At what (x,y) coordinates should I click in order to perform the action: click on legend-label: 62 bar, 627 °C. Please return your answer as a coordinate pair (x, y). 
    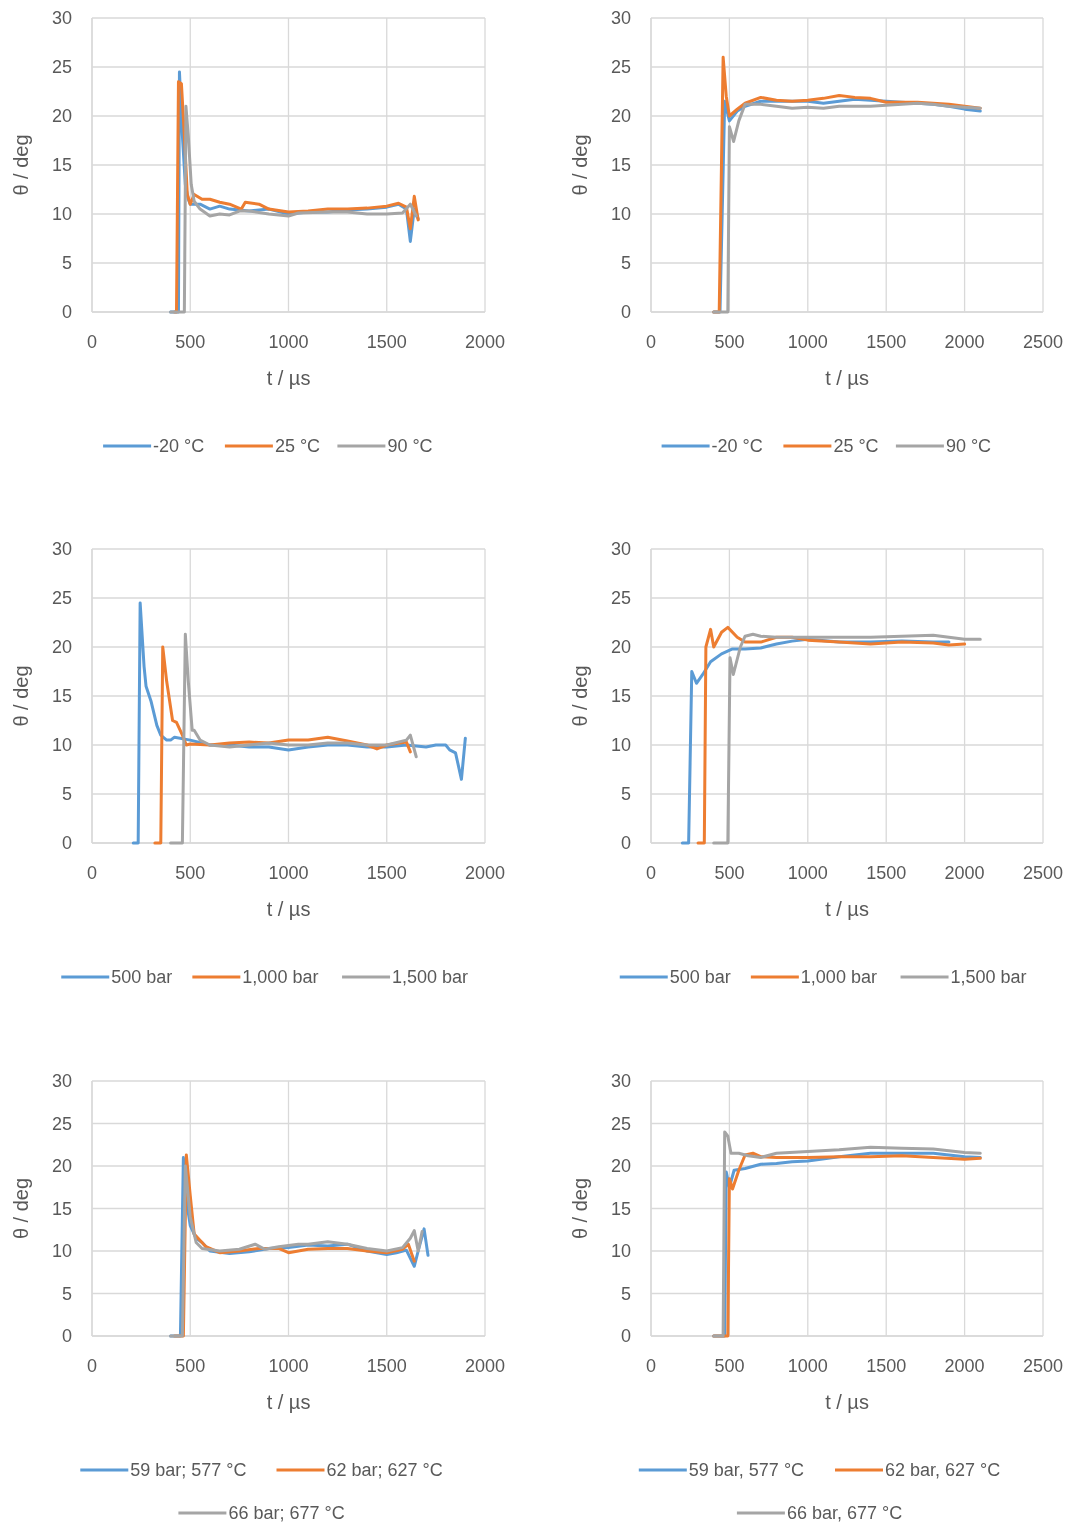
    Looking at the image, I should click on (943, 1470).